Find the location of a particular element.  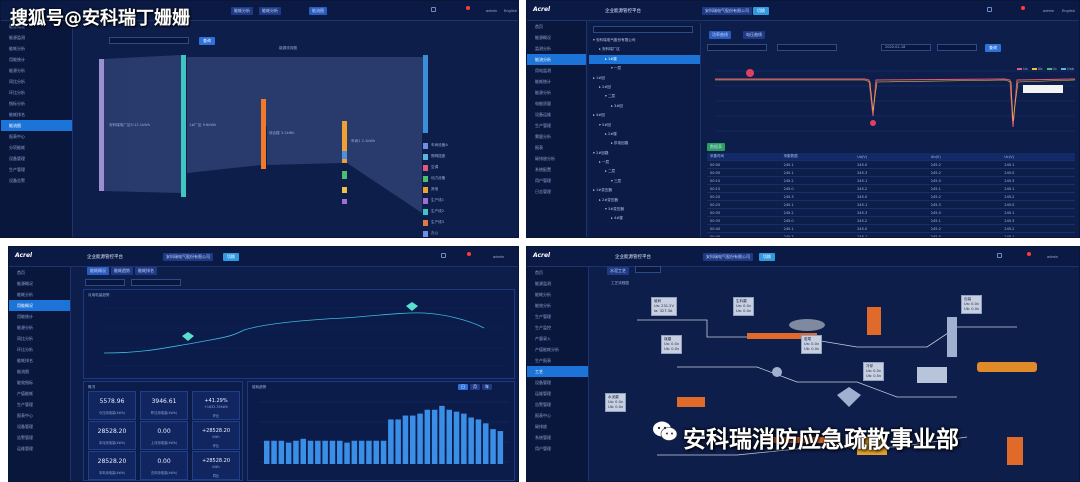

sidebar-item: 电能质量 is located at coordinates (543, 103).